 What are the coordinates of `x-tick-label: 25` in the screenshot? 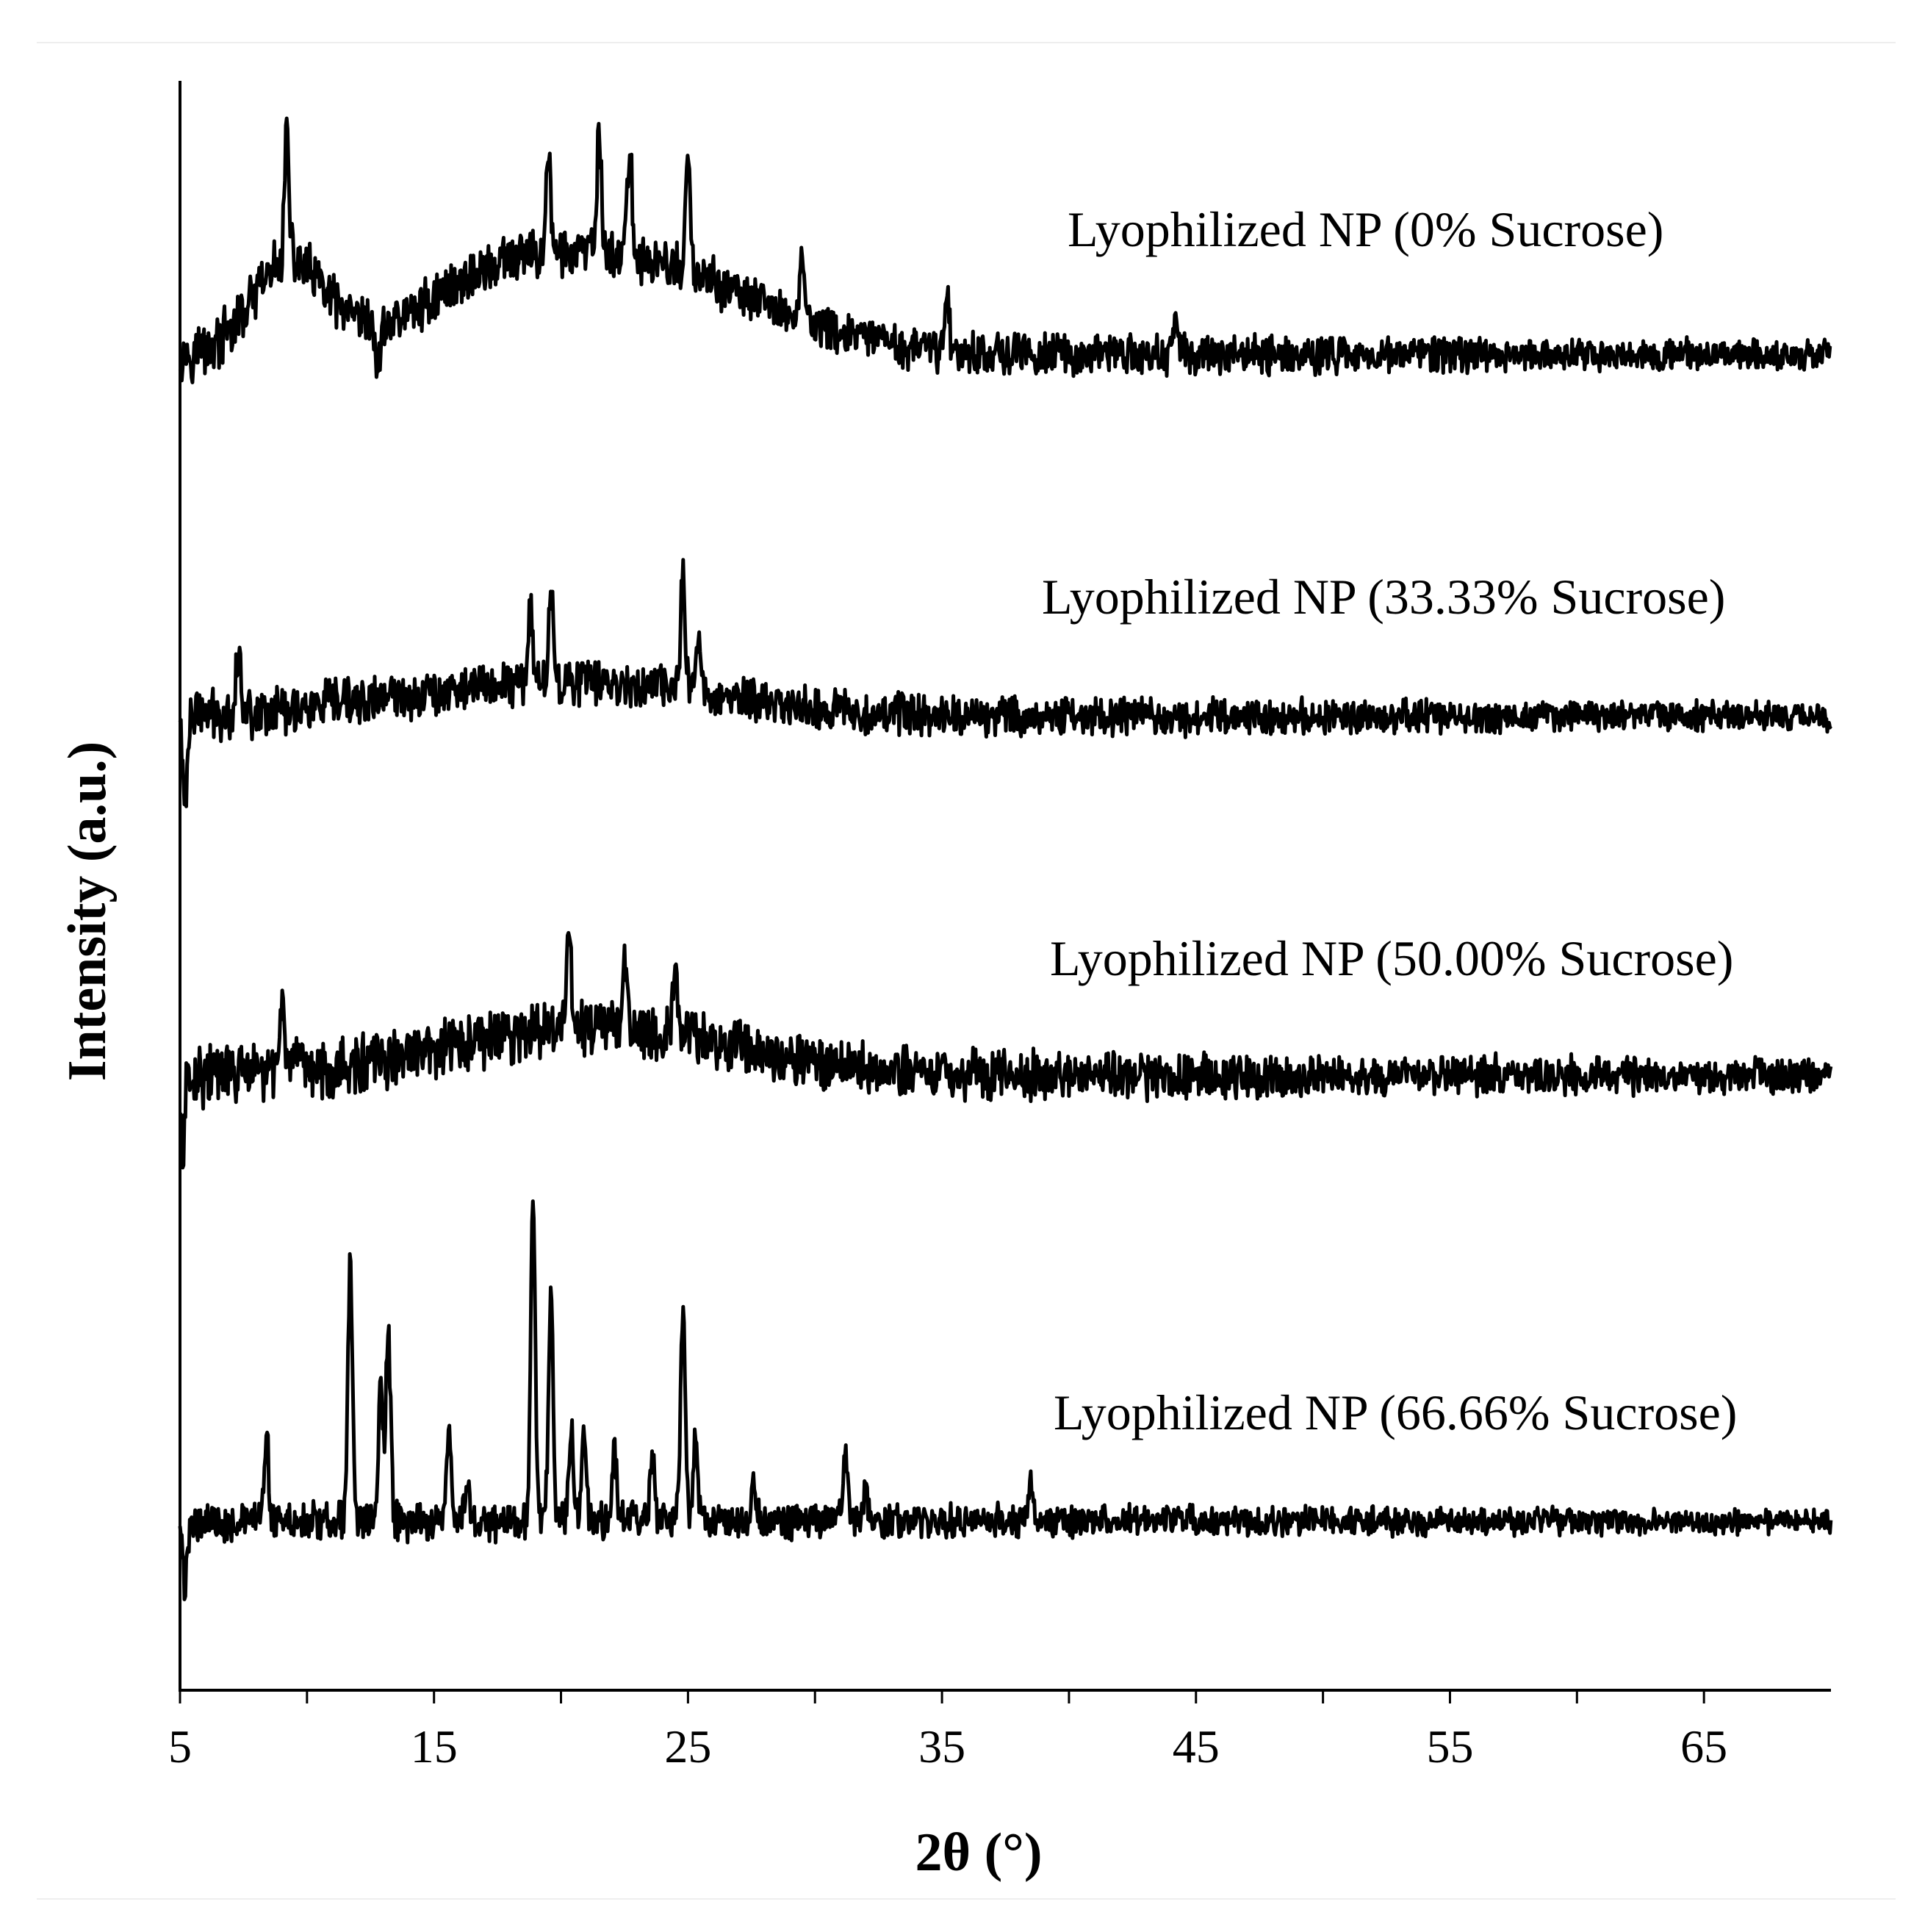 It's located at (687, 1747).